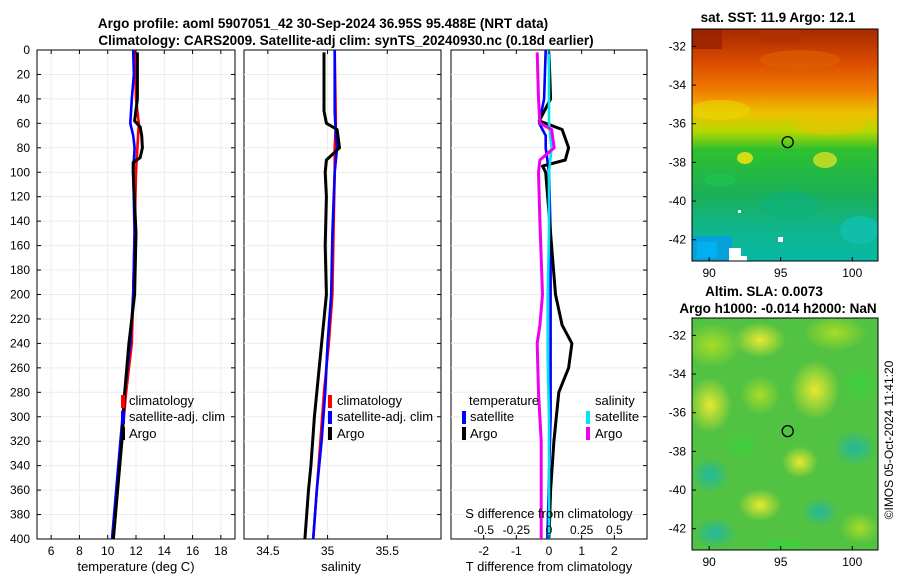 The height and width of the screenshot is (580, 900). Describe the element at coordinates (608, 433) in the screenshot. I see `legend-label-s-argo: Argo` at that location.